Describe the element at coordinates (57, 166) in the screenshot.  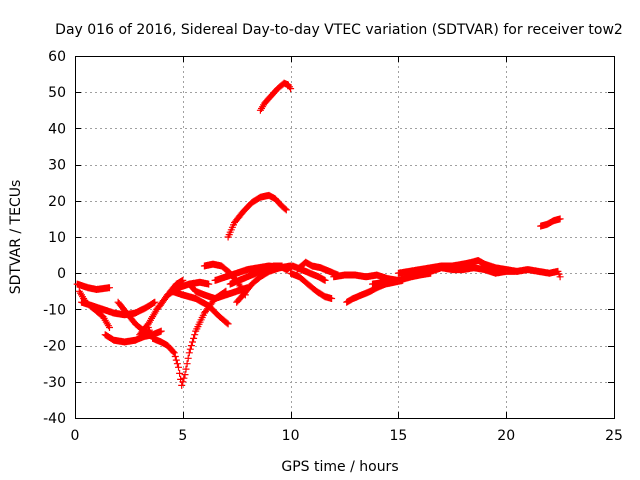
I see `y-tick-label: 30` at that location.